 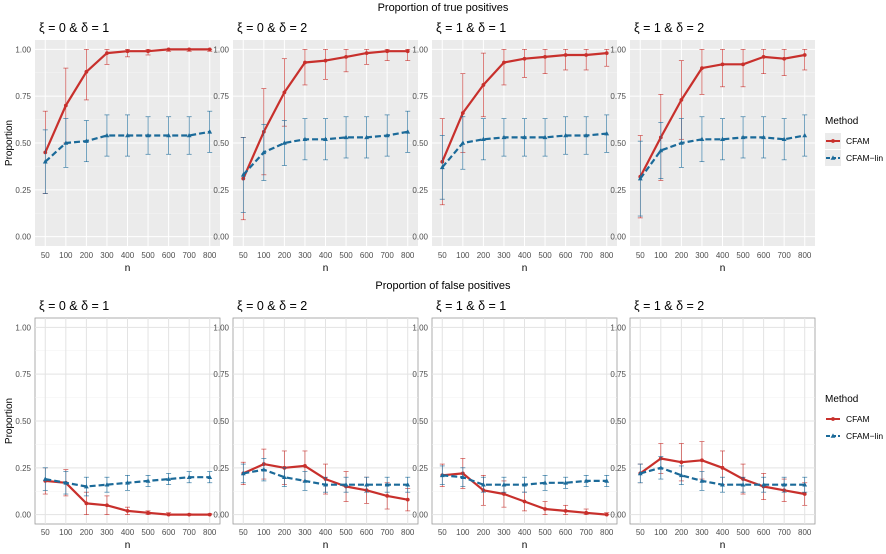 I want to click on x-tick-label: 100, so click(x=66, y=532).